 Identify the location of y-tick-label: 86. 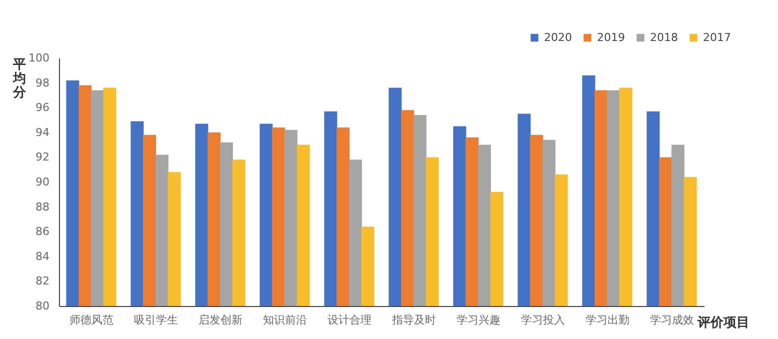
(43, 231).